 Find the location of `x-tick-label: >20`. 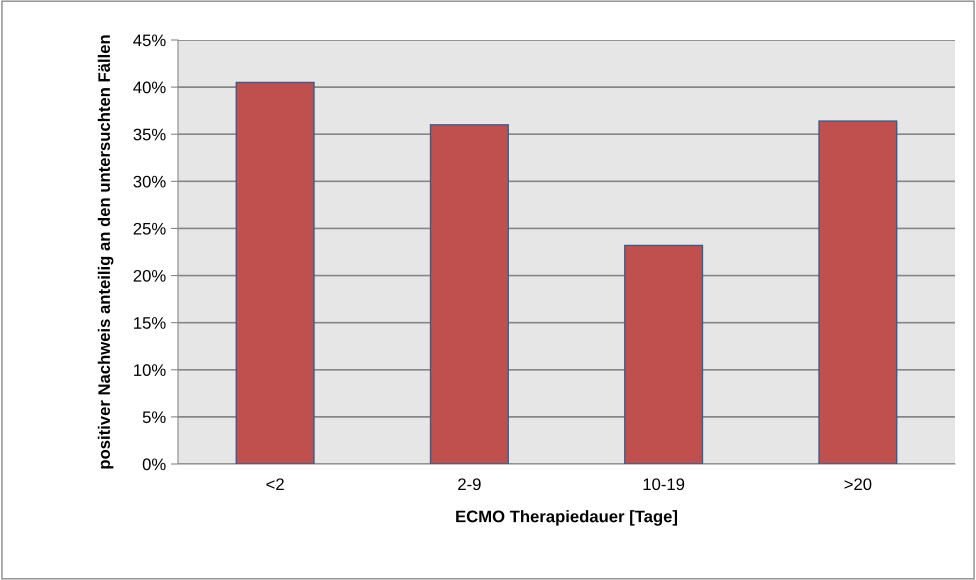

x-tick-label: >20 is located at coordinates (858, 484).